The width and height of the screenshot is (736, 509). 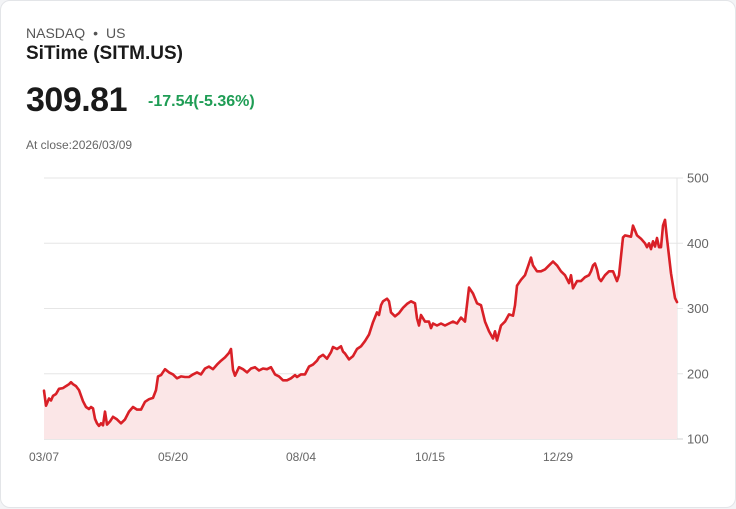 I want to click on exchange-label: NASDAQ • US, so click(x=75, y=33).